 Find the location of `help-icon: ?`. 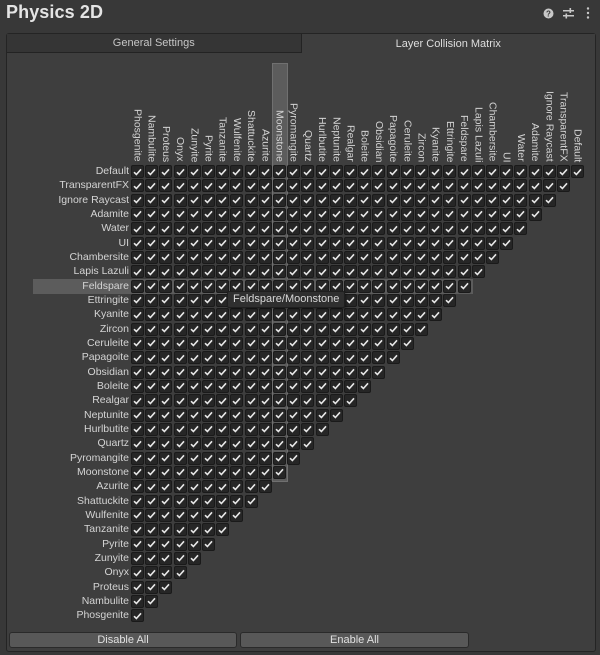

help-icon: ? is located at coordinates (548, 13).